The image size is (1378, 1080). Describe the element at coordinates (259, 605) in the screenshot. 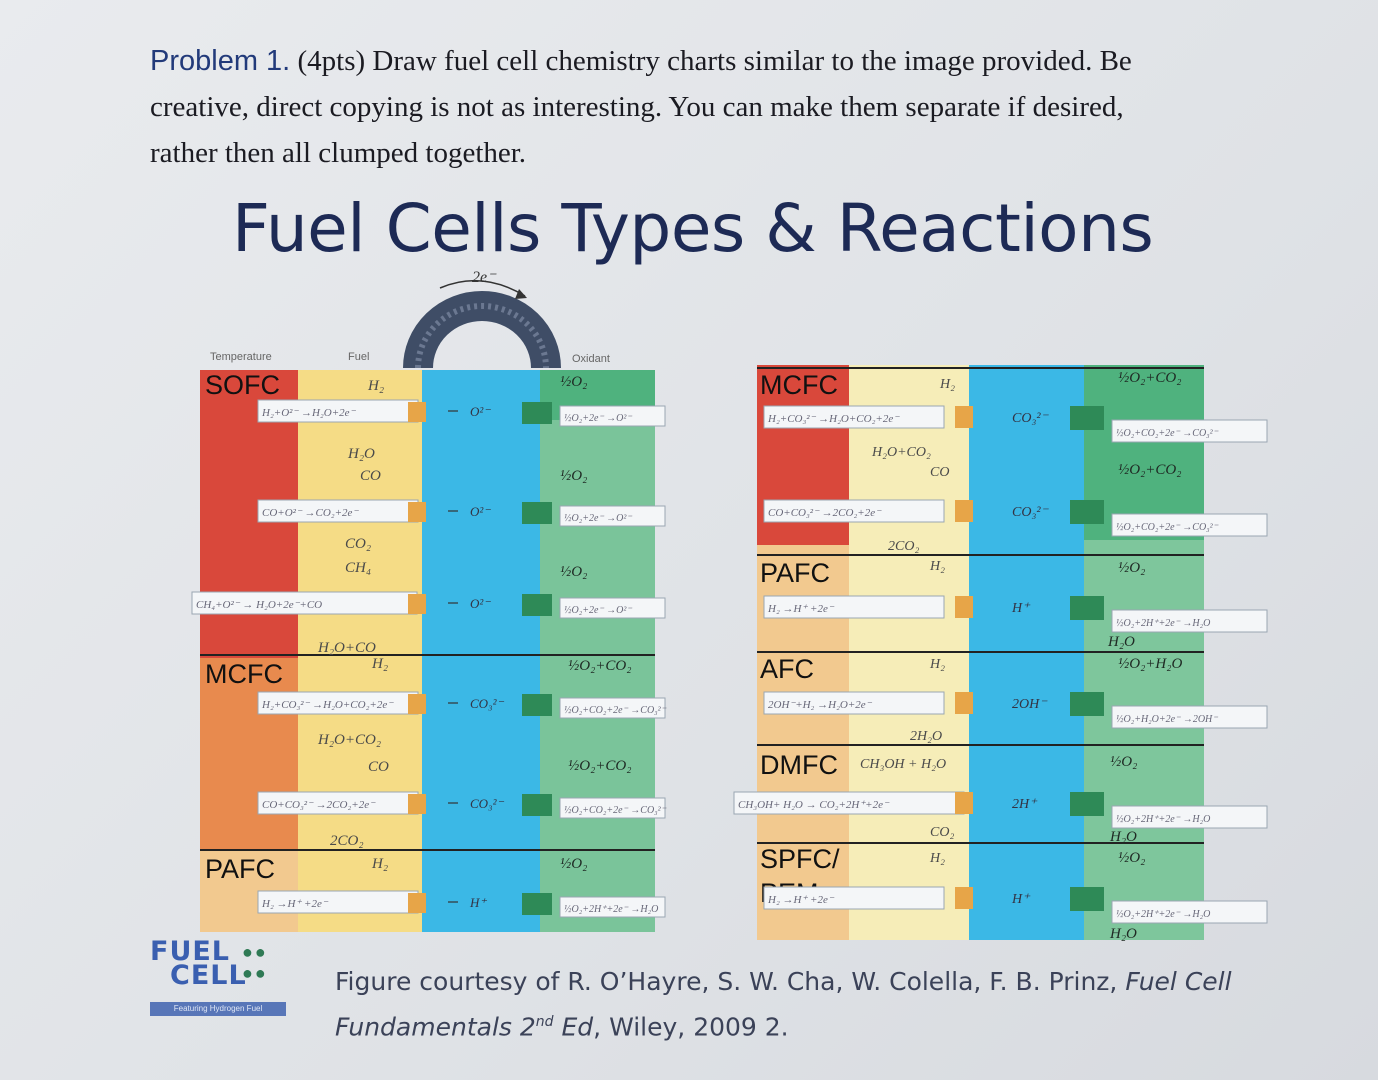

I see `left-anode-reaction: CH₄+O²⁻ → H₂O+2e⁻+CO` at that location.